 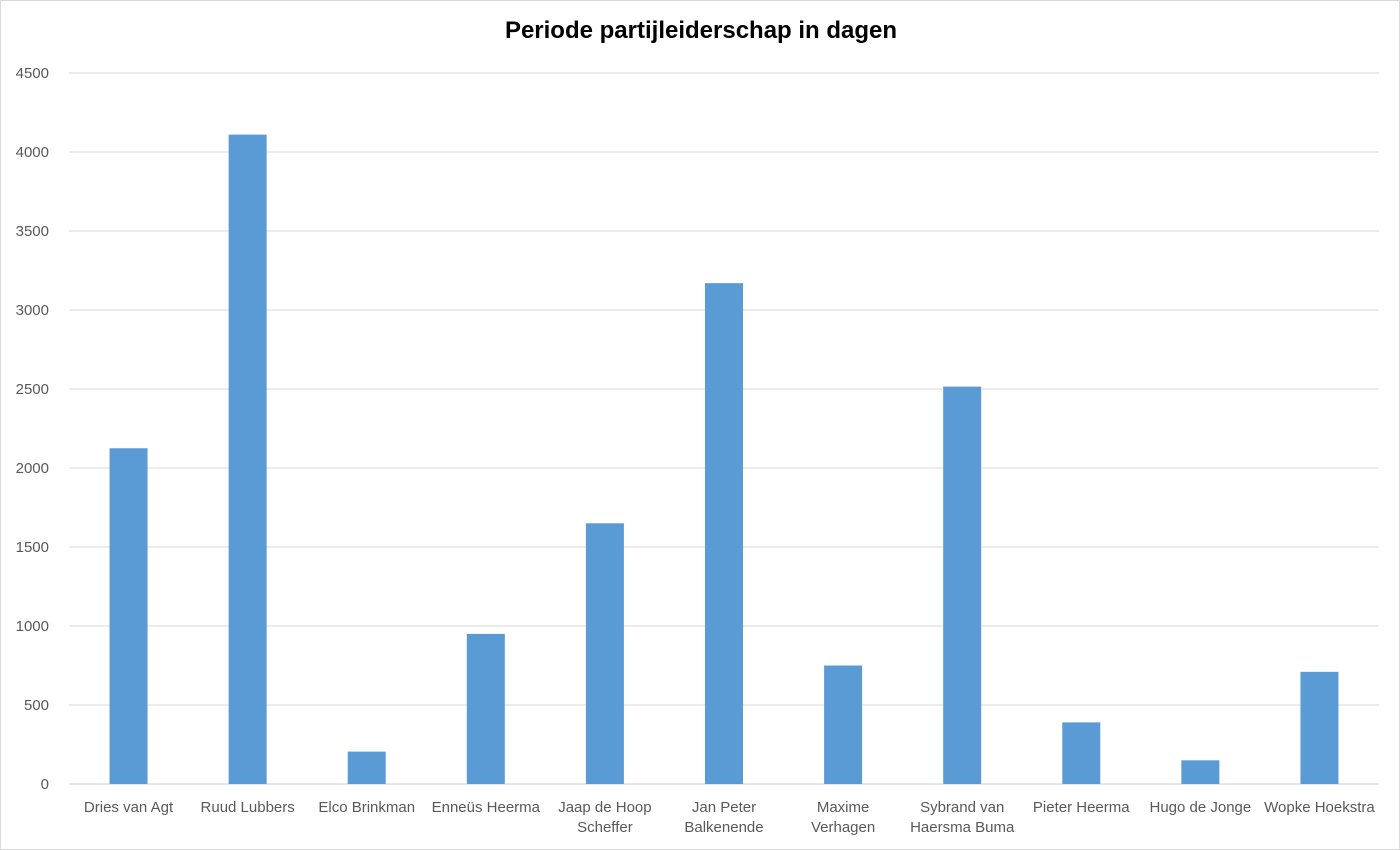 I want to click on y-axis-tick-labels: 0 500 1000 1500 2000 2500 3000 3500 4000 4500, so click(x=32, y=429).